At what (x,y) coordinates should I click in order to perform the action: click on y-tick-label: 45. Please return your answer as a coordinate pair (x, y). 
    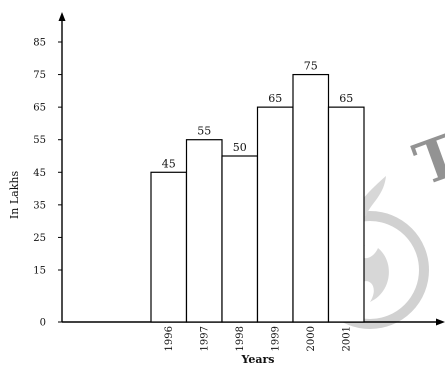
    Looking at the image, I should click on (39, 173).